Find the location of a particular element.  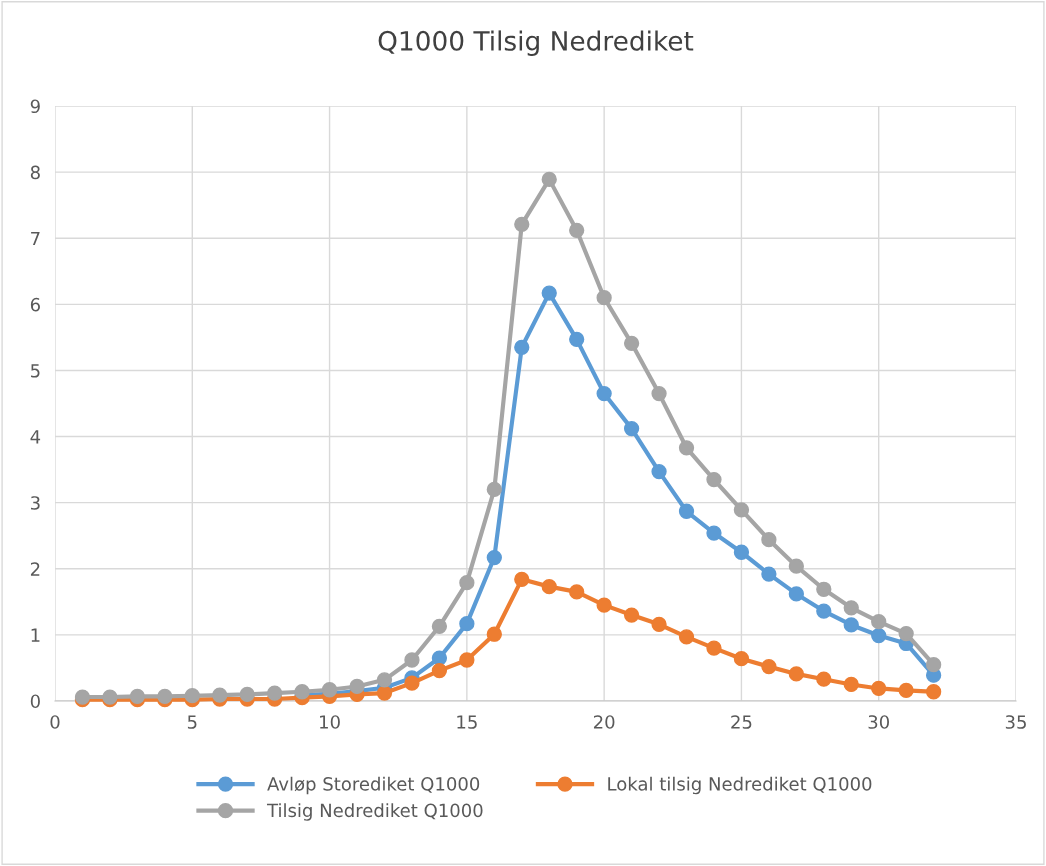

legend-label: Lokal tilsig Nedrediket Q1000 is located at coordinates (740, 785).